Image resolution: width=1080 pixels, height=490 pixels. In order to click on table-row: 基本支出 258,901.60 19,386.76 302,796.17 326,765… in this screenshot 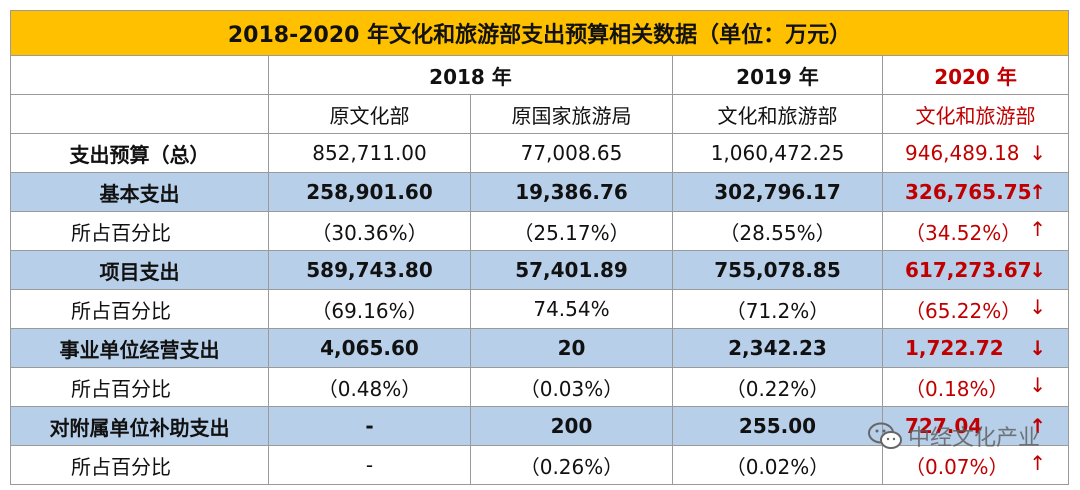, I will do `click(540, 192)`.